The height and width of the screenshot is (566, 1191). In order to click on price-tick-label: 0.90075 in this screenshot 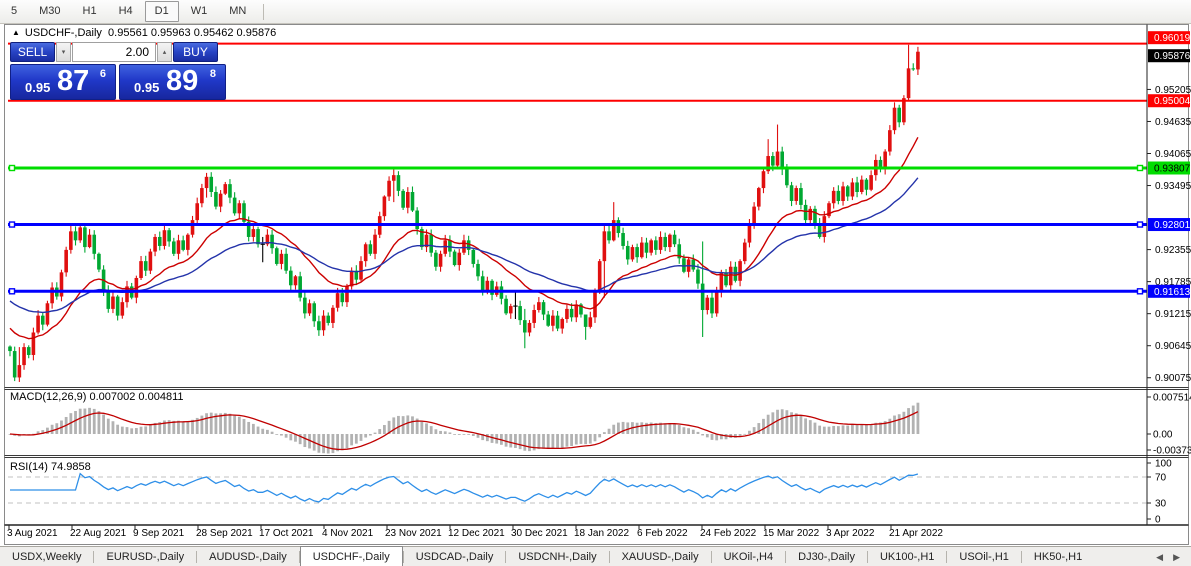, I will do `click(1173, 378)`.